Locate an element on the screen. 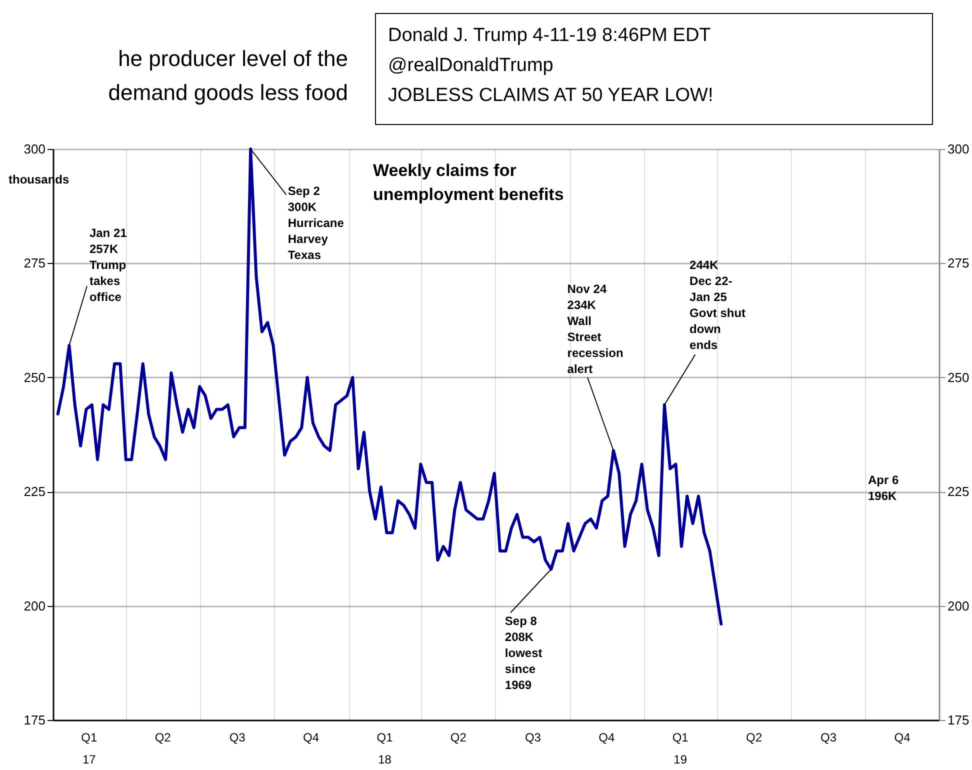 The width and height of the screenshot is (972, 770). y2-tick-label: 175 is located at coordinates (959, 720).